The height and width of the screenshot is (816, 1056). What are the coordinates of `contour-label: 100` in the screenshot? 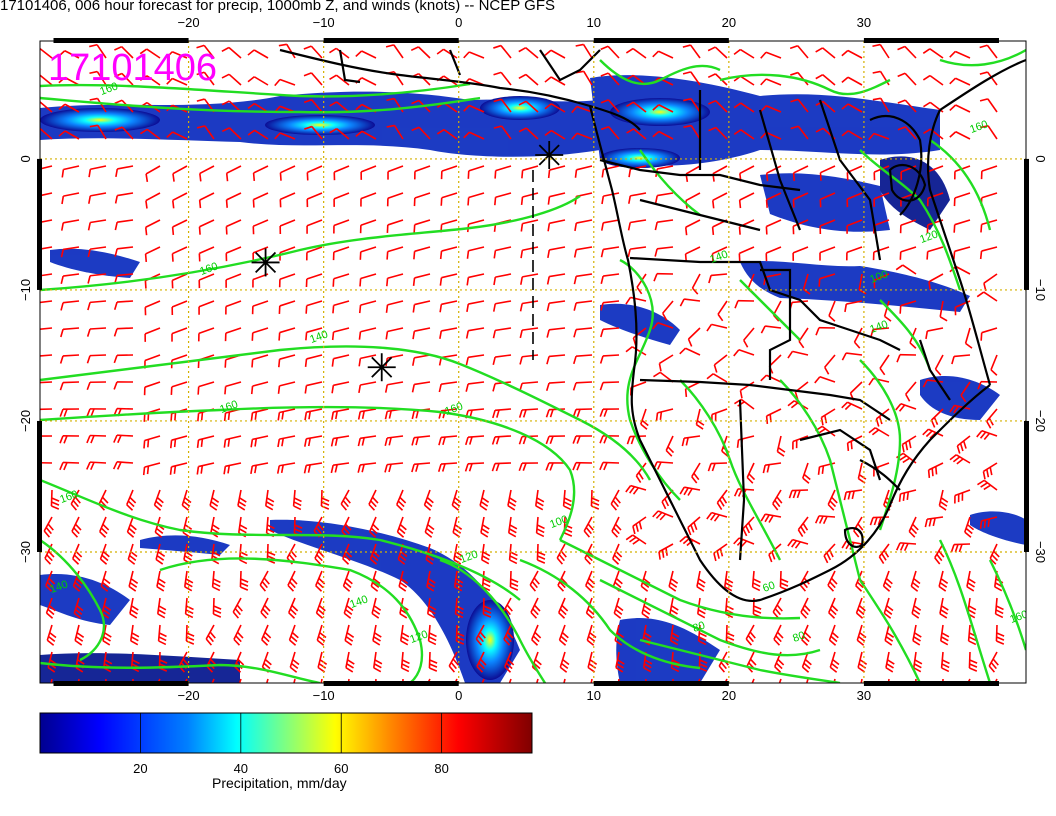 It's located at (558, 522).